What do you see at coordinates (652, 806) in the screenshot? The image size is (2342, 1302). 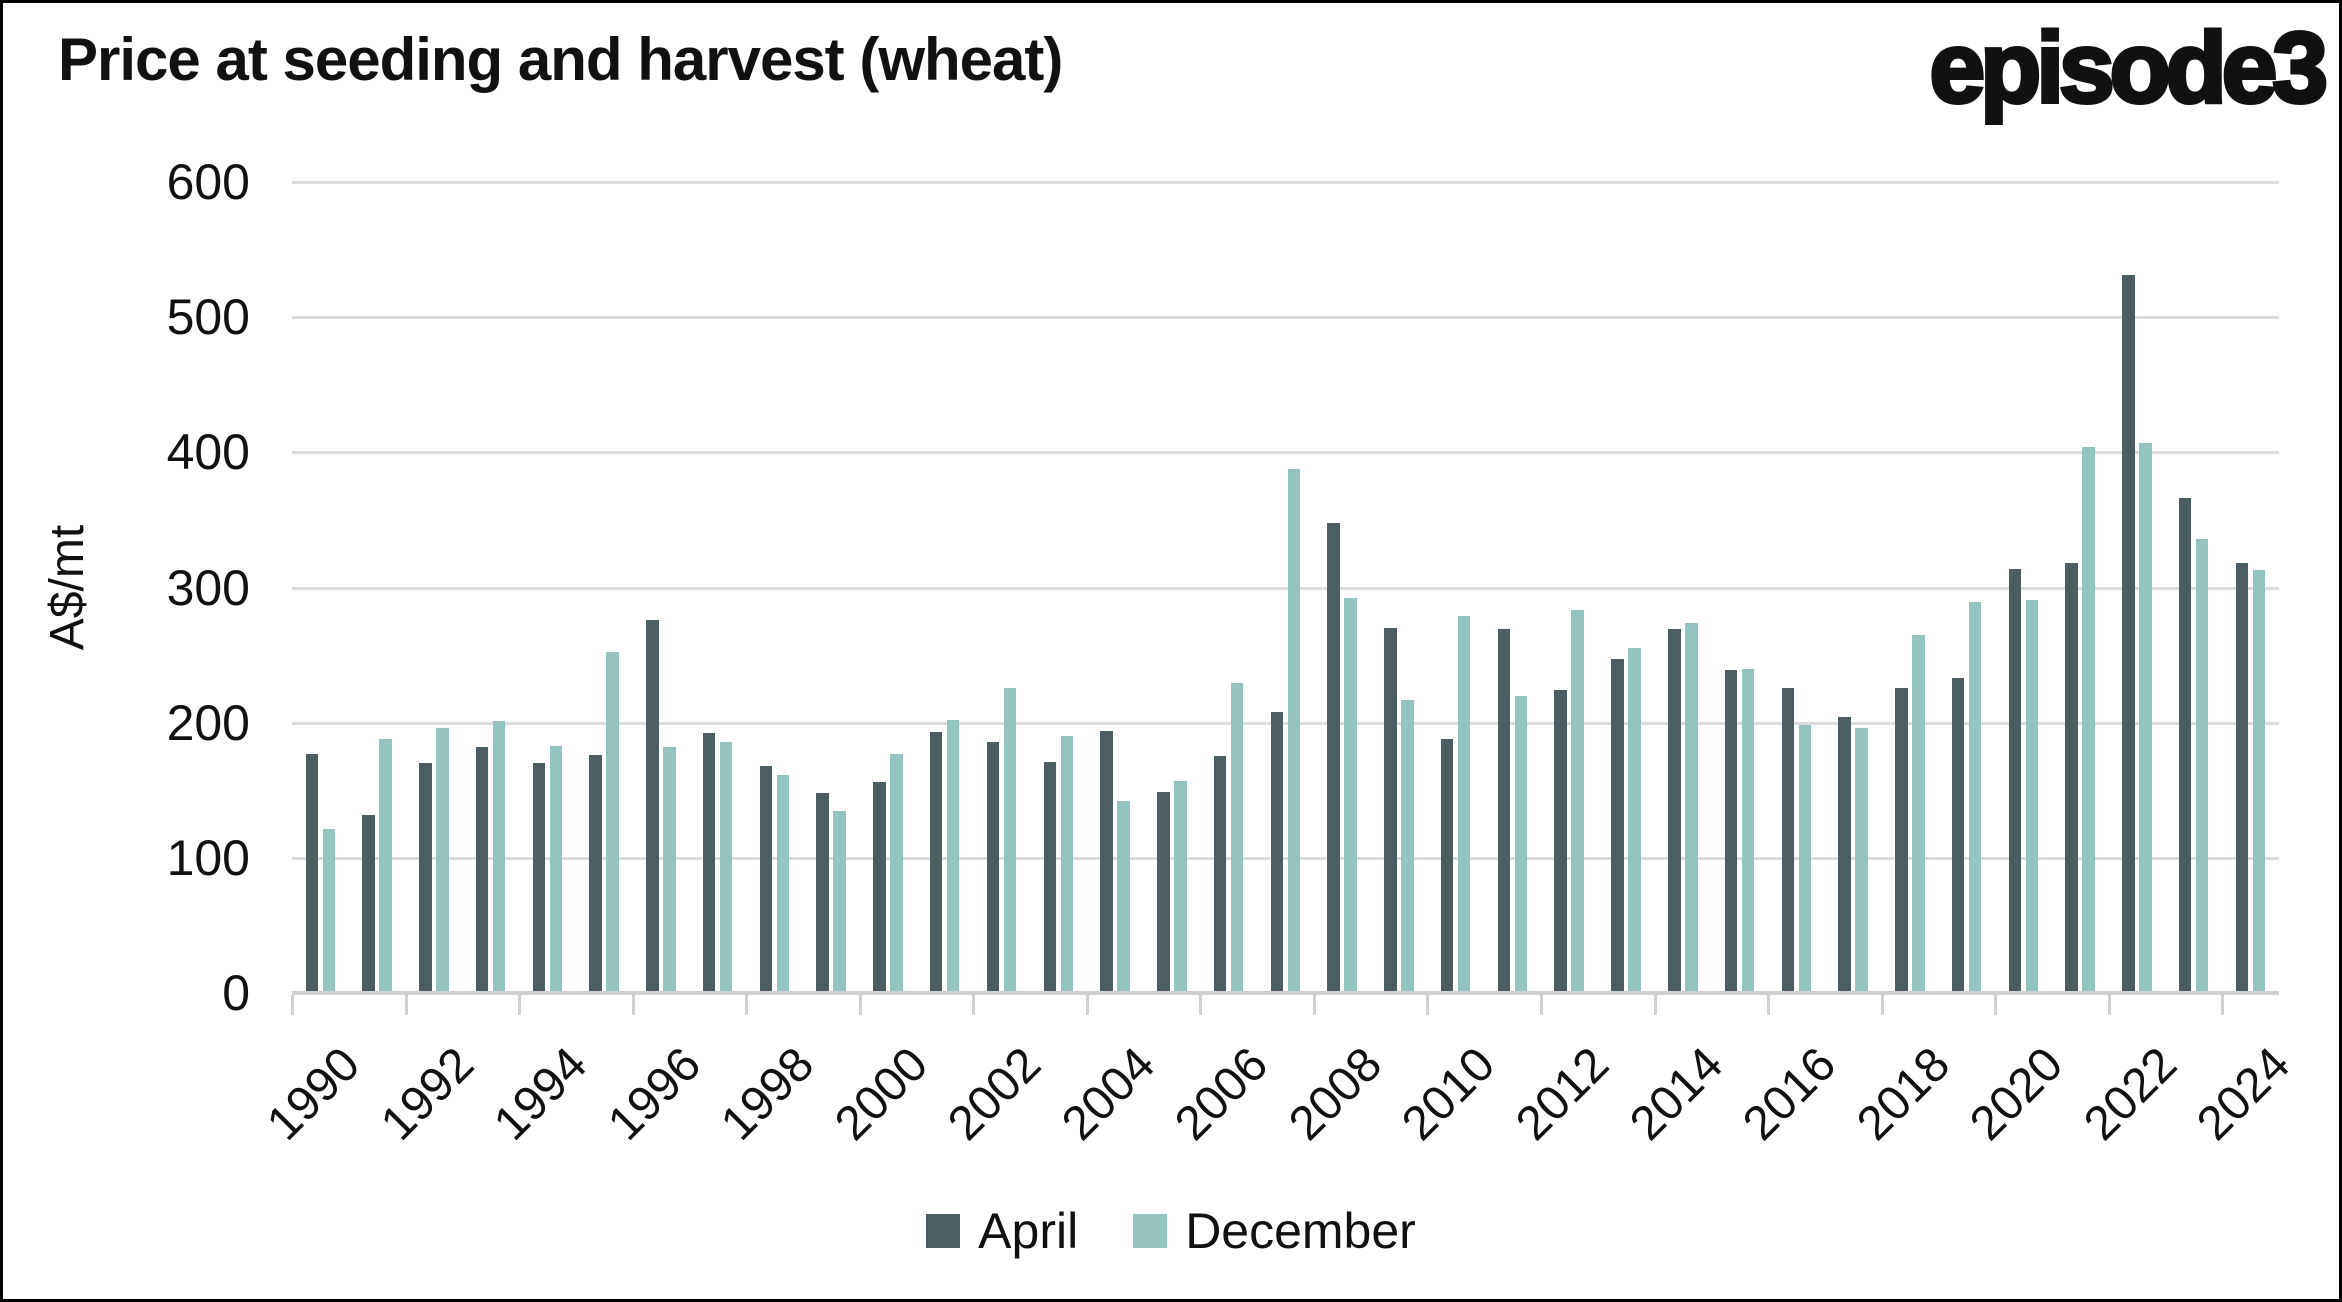 I see `bar-april-1996` at bounding box center [652, 806].